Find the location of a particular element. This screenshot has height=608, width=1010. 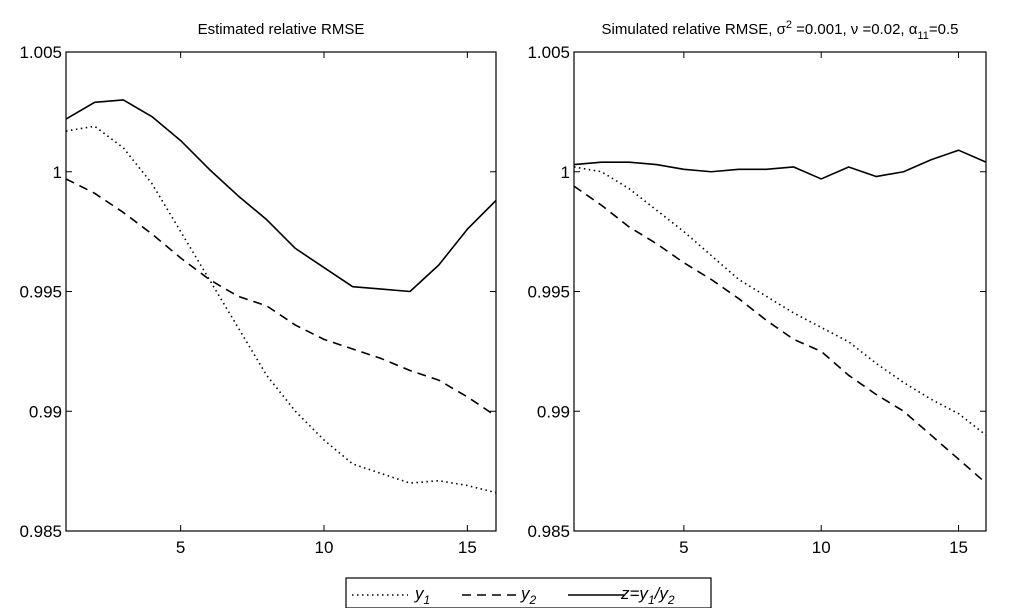

title-superscript: 2 is located at coordinates (789, 25).